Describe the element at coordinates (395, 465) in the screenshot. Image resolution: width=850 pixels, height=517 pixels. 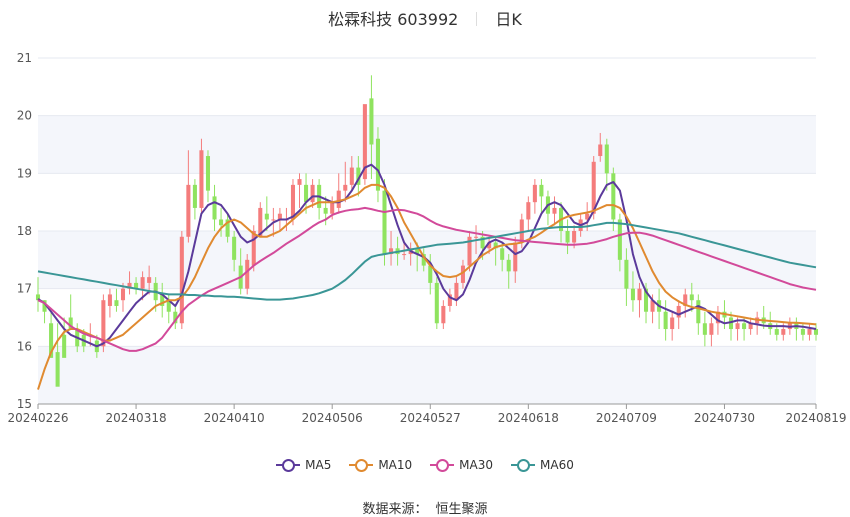
I see `legend-label: MA10` at that location.